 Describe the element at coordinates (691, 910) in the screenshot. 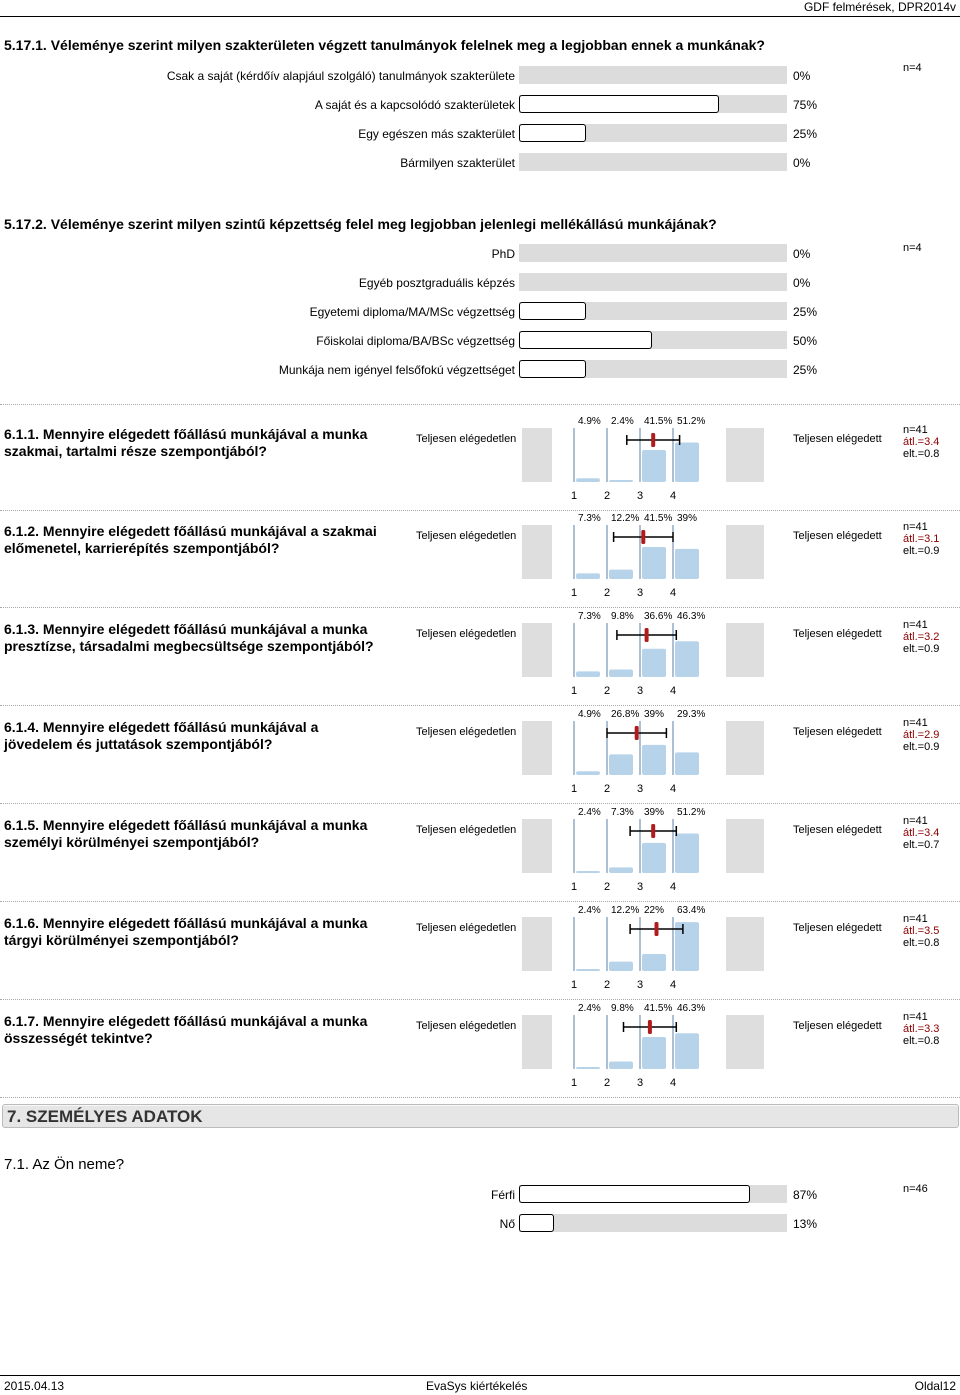

I see `percent-label: 63.4%` at that location.